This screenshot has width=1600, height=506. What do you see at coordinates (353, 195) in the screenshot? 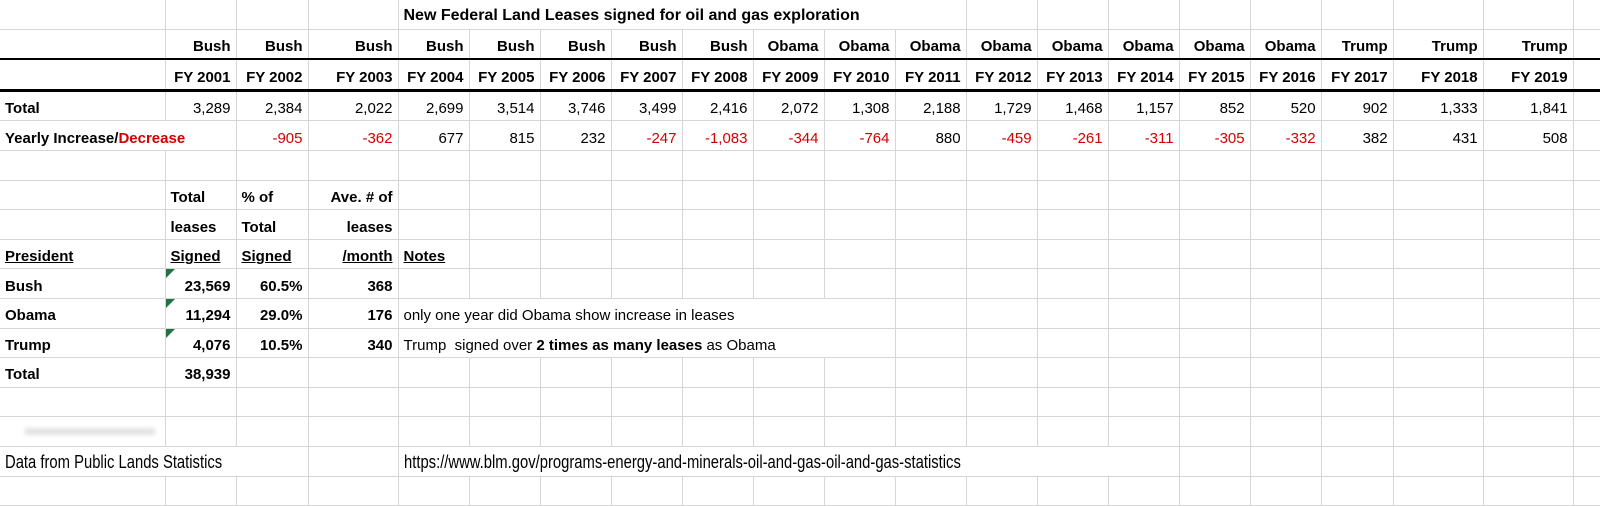
I see `summary-header-avg-1: Ave. # of` at bounding box center [353, 195].